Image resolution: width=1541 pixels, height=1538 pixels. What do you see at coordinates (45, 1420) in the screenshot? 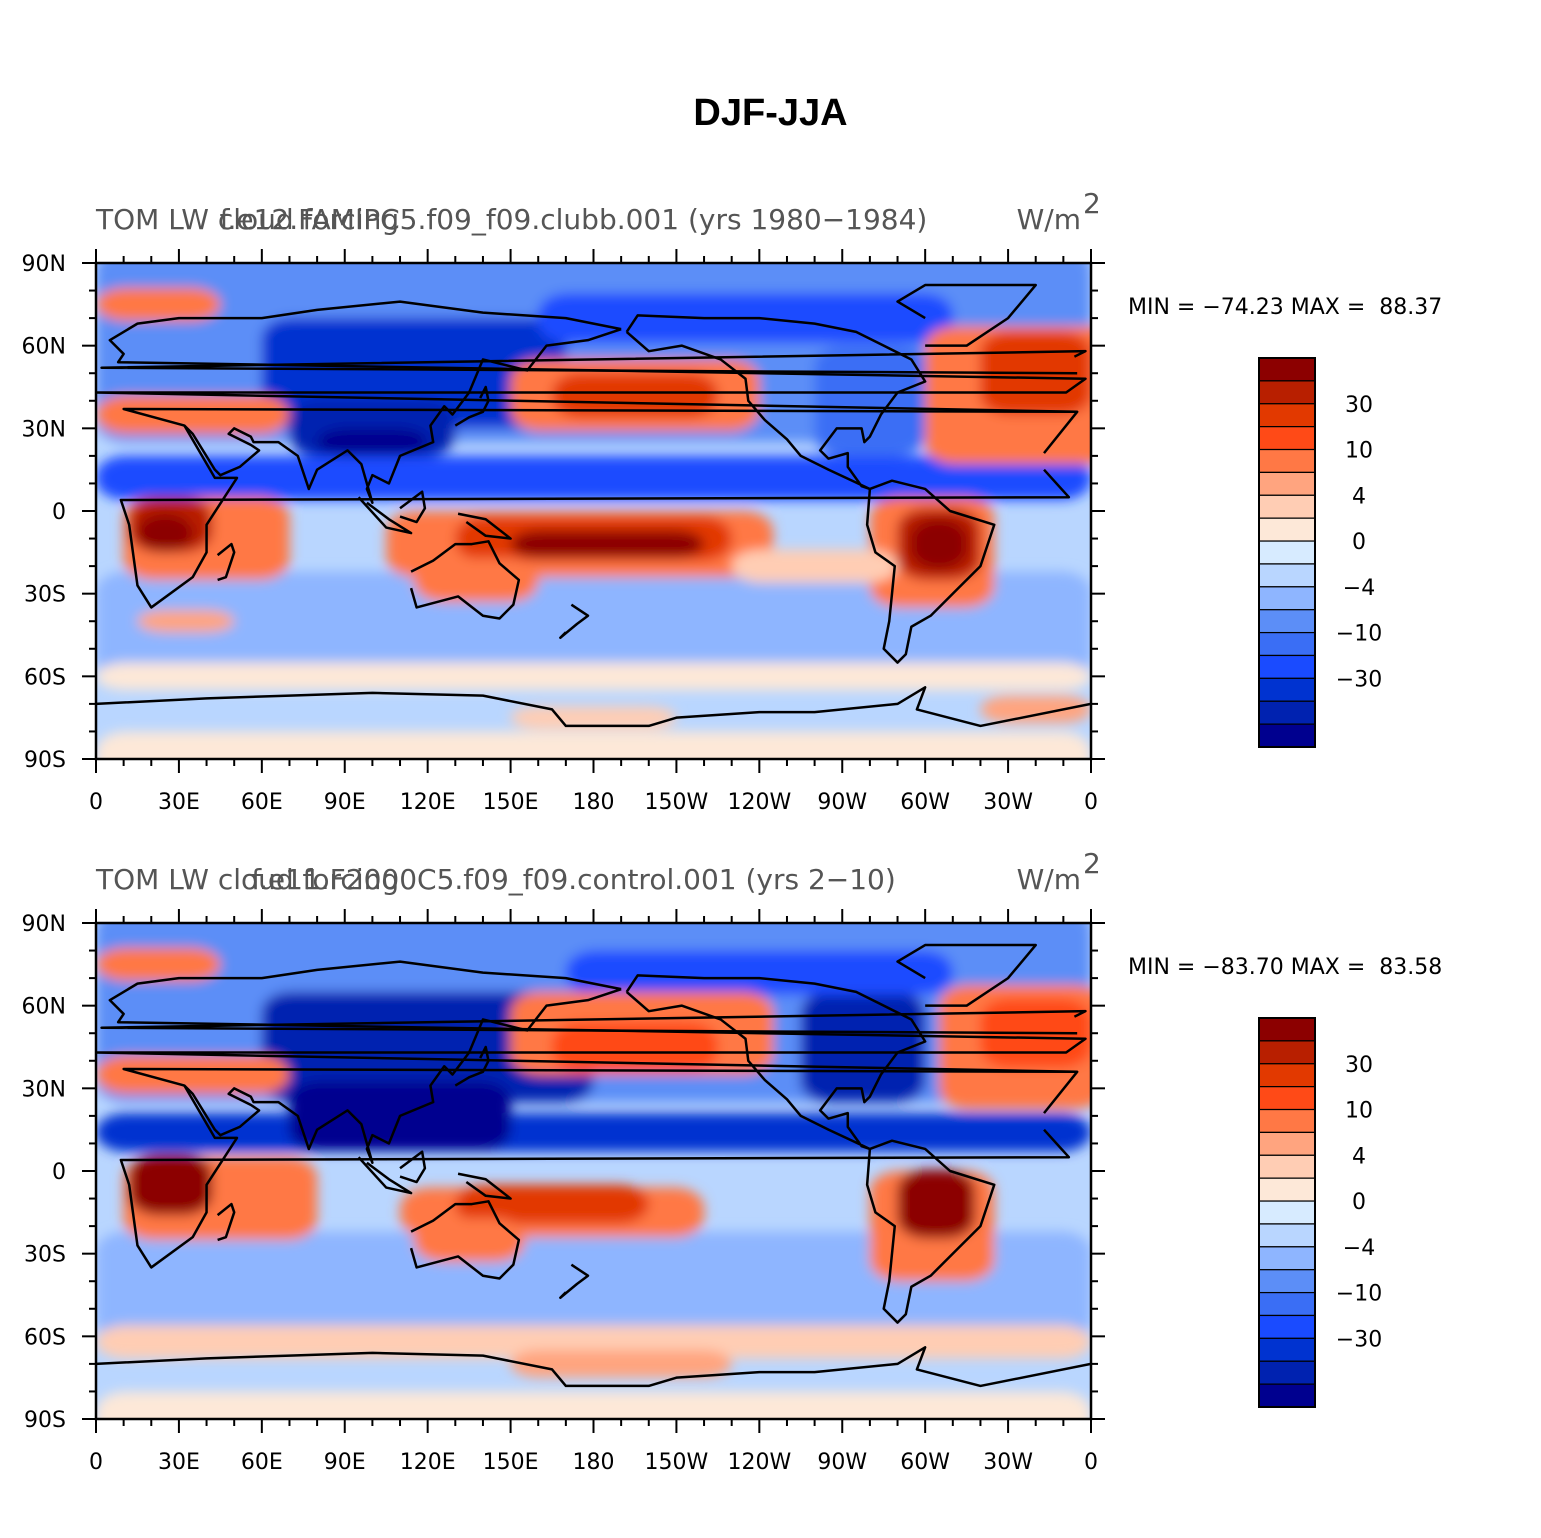
I see `lat-label: 90S` at bounding box center [45, 1420].